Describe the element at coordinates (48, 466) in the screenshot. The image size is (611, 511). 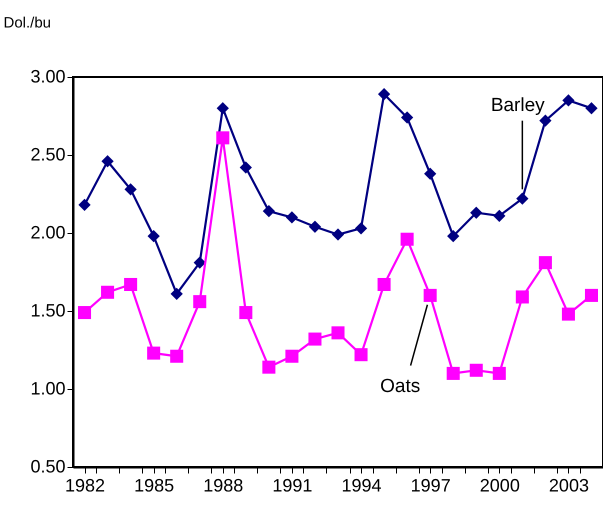
I see `y-tick-label: 0.50` at that location.